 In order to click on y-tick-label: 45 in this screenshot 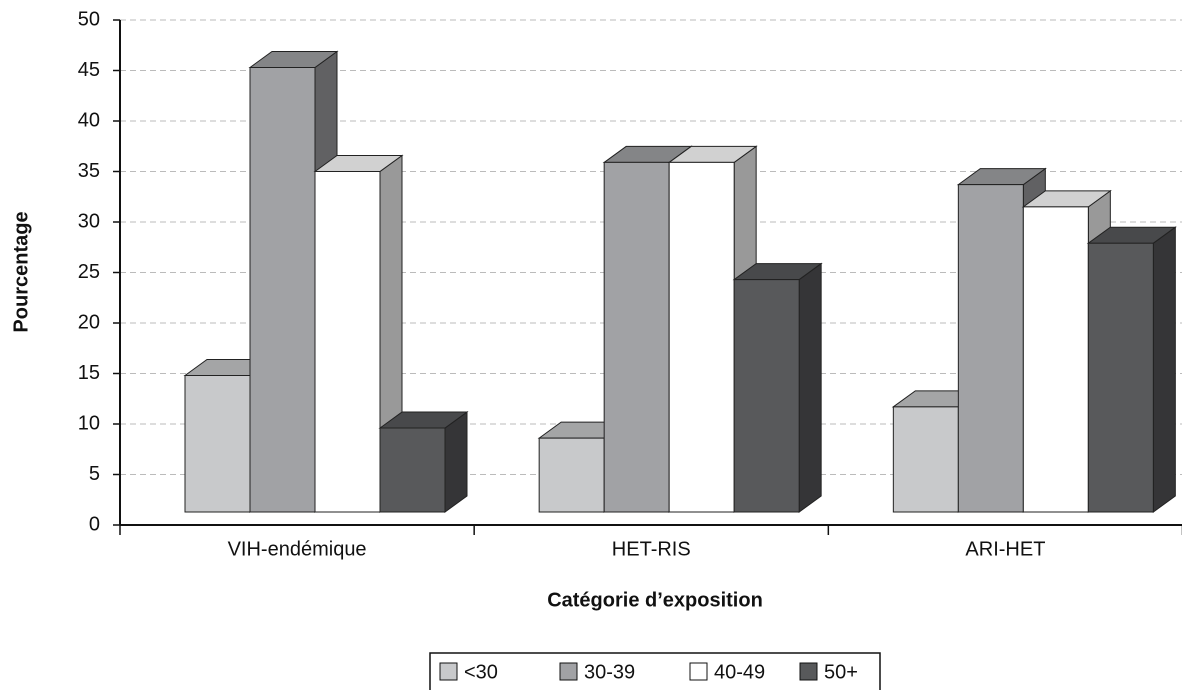, I will do `click(89, 70)`.